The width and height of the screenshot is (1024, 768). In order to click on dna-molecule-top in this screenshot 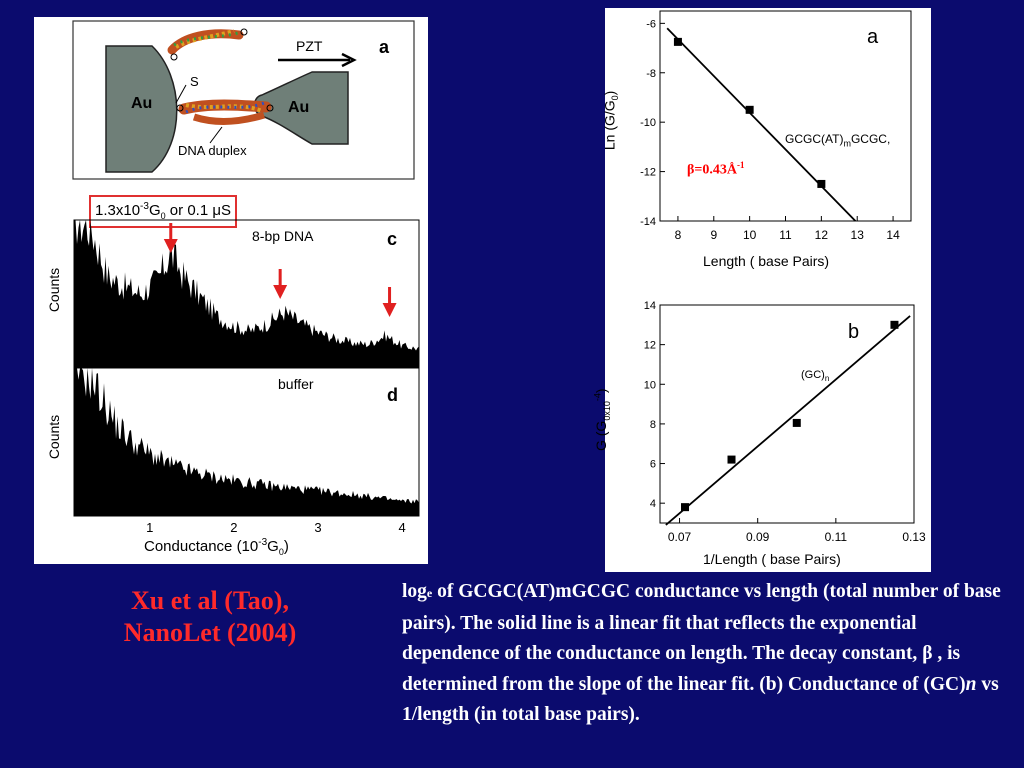, I will do `click(207, 44)`.